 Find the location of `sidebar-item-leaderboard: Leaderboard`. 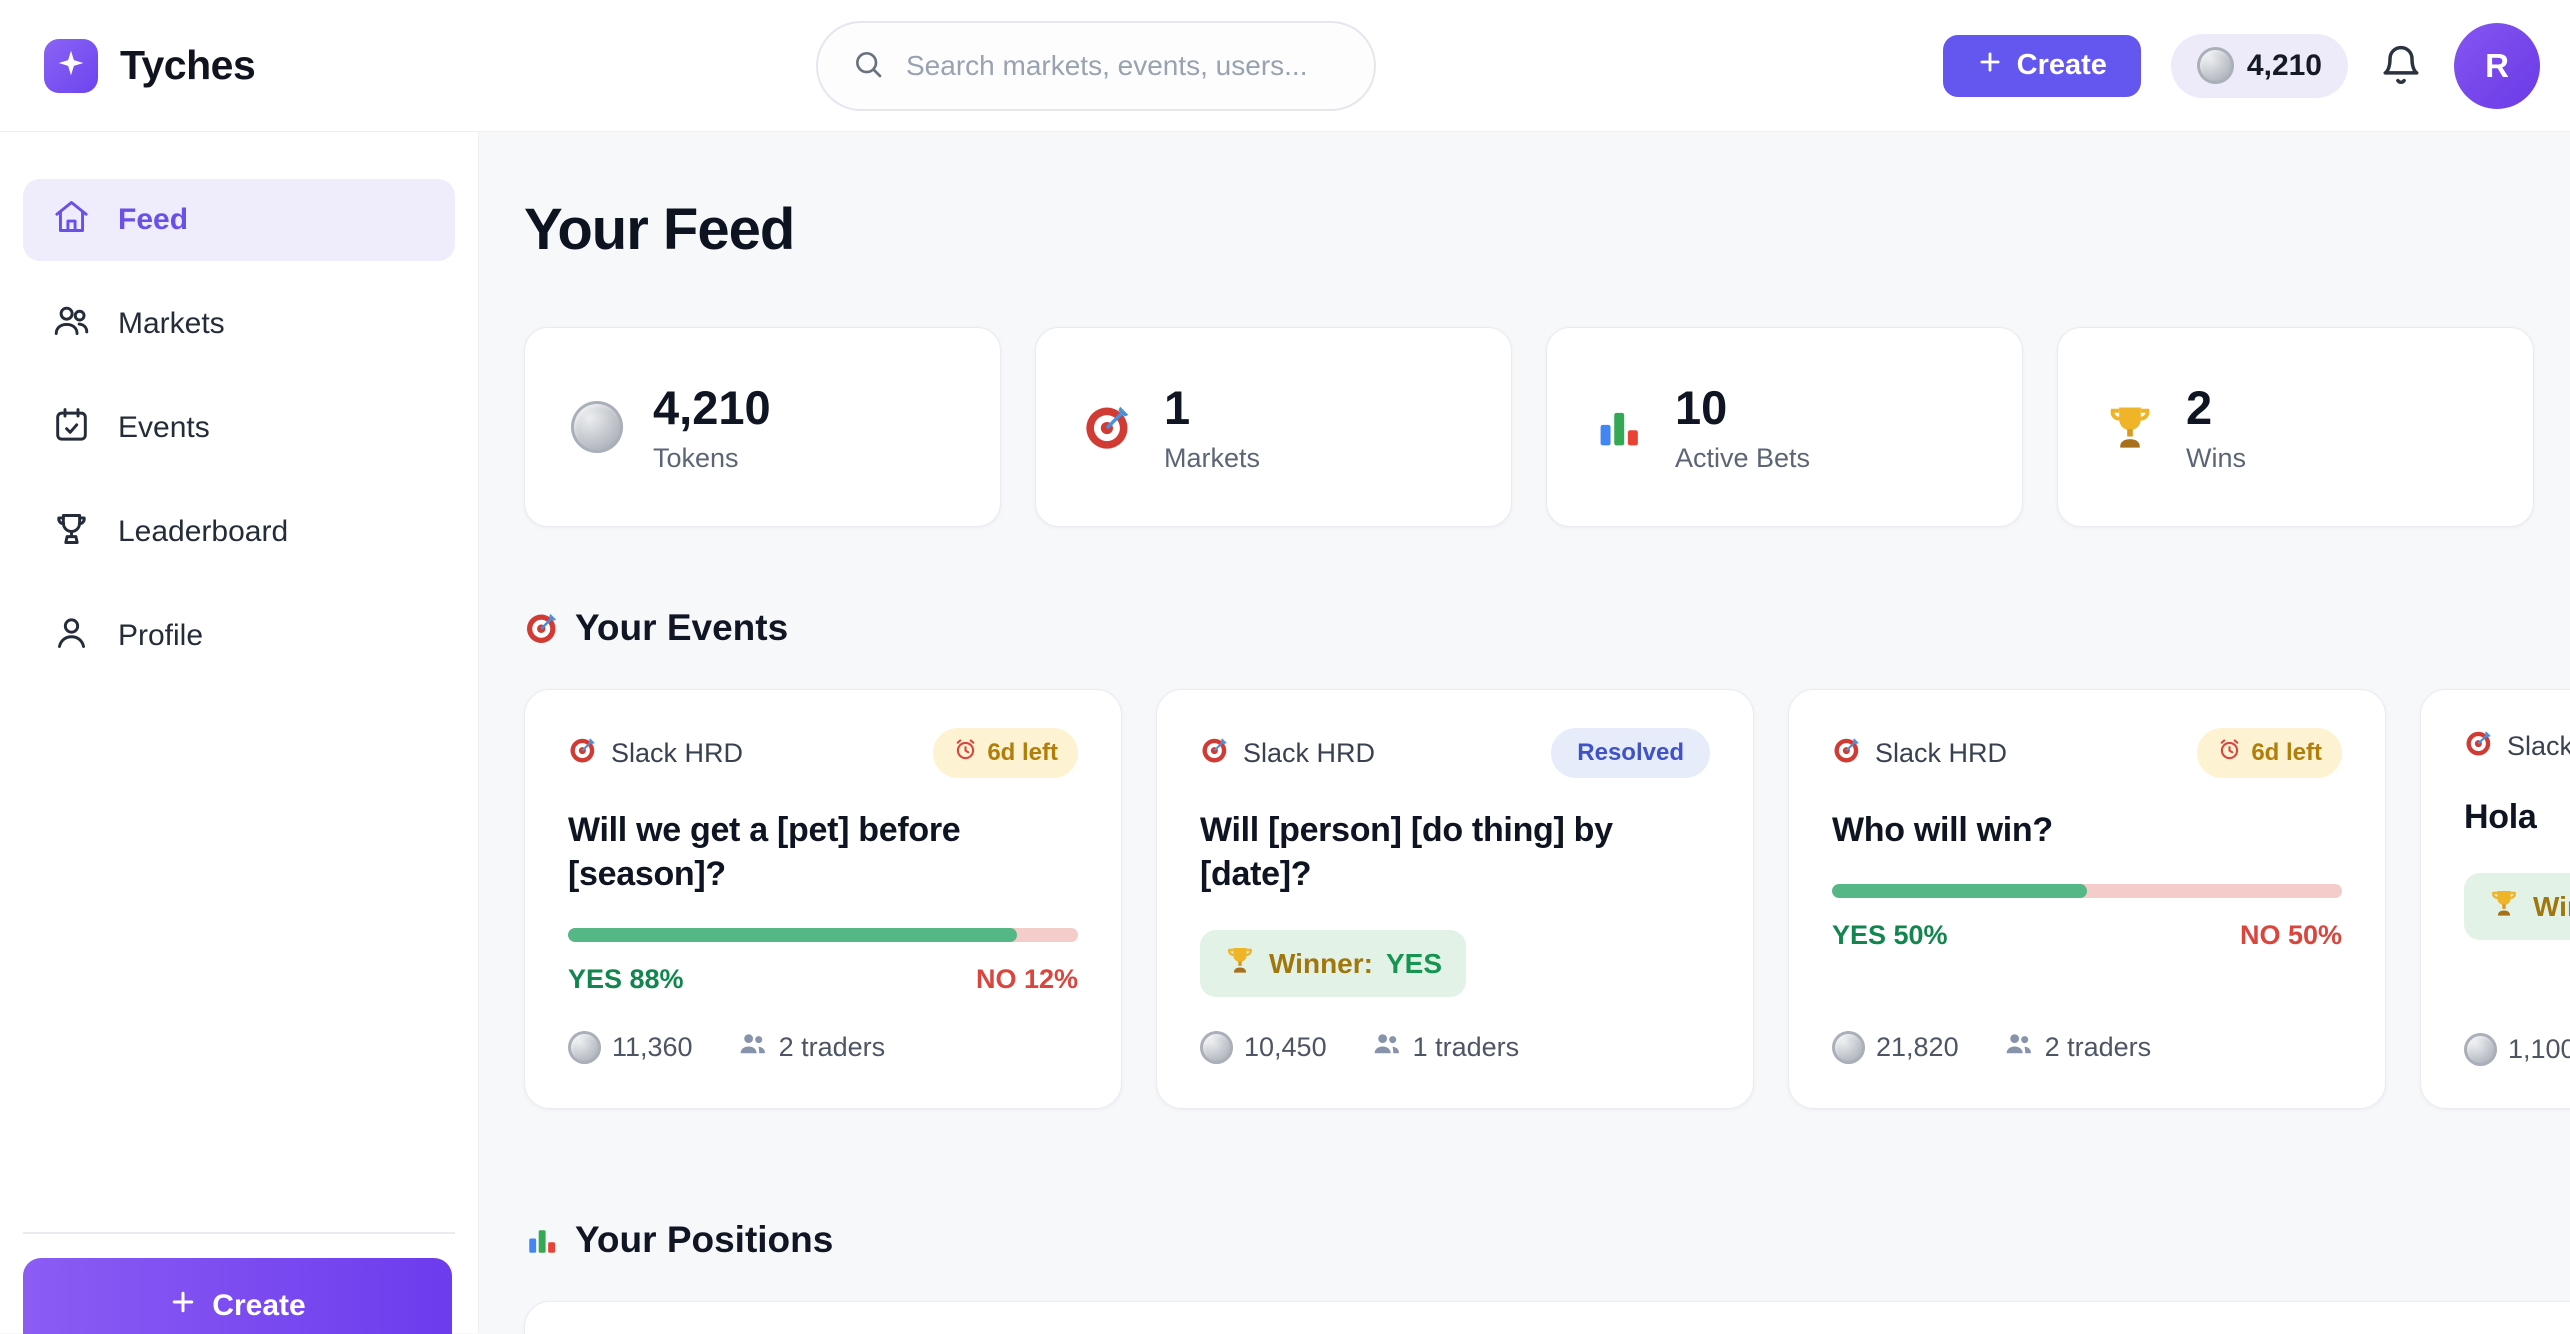

sidebar-item-leaderboard: Leaderboard is located at coordinates (239, 532).